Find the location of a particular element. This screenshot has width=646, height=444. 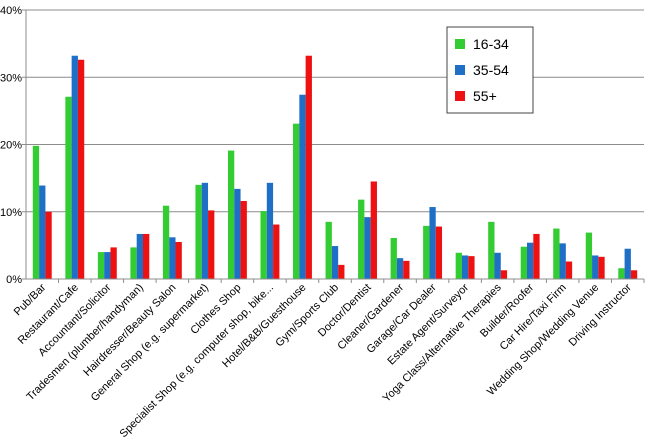

legend-label-35-54: 35-54 is located at coordinates (491, 70).